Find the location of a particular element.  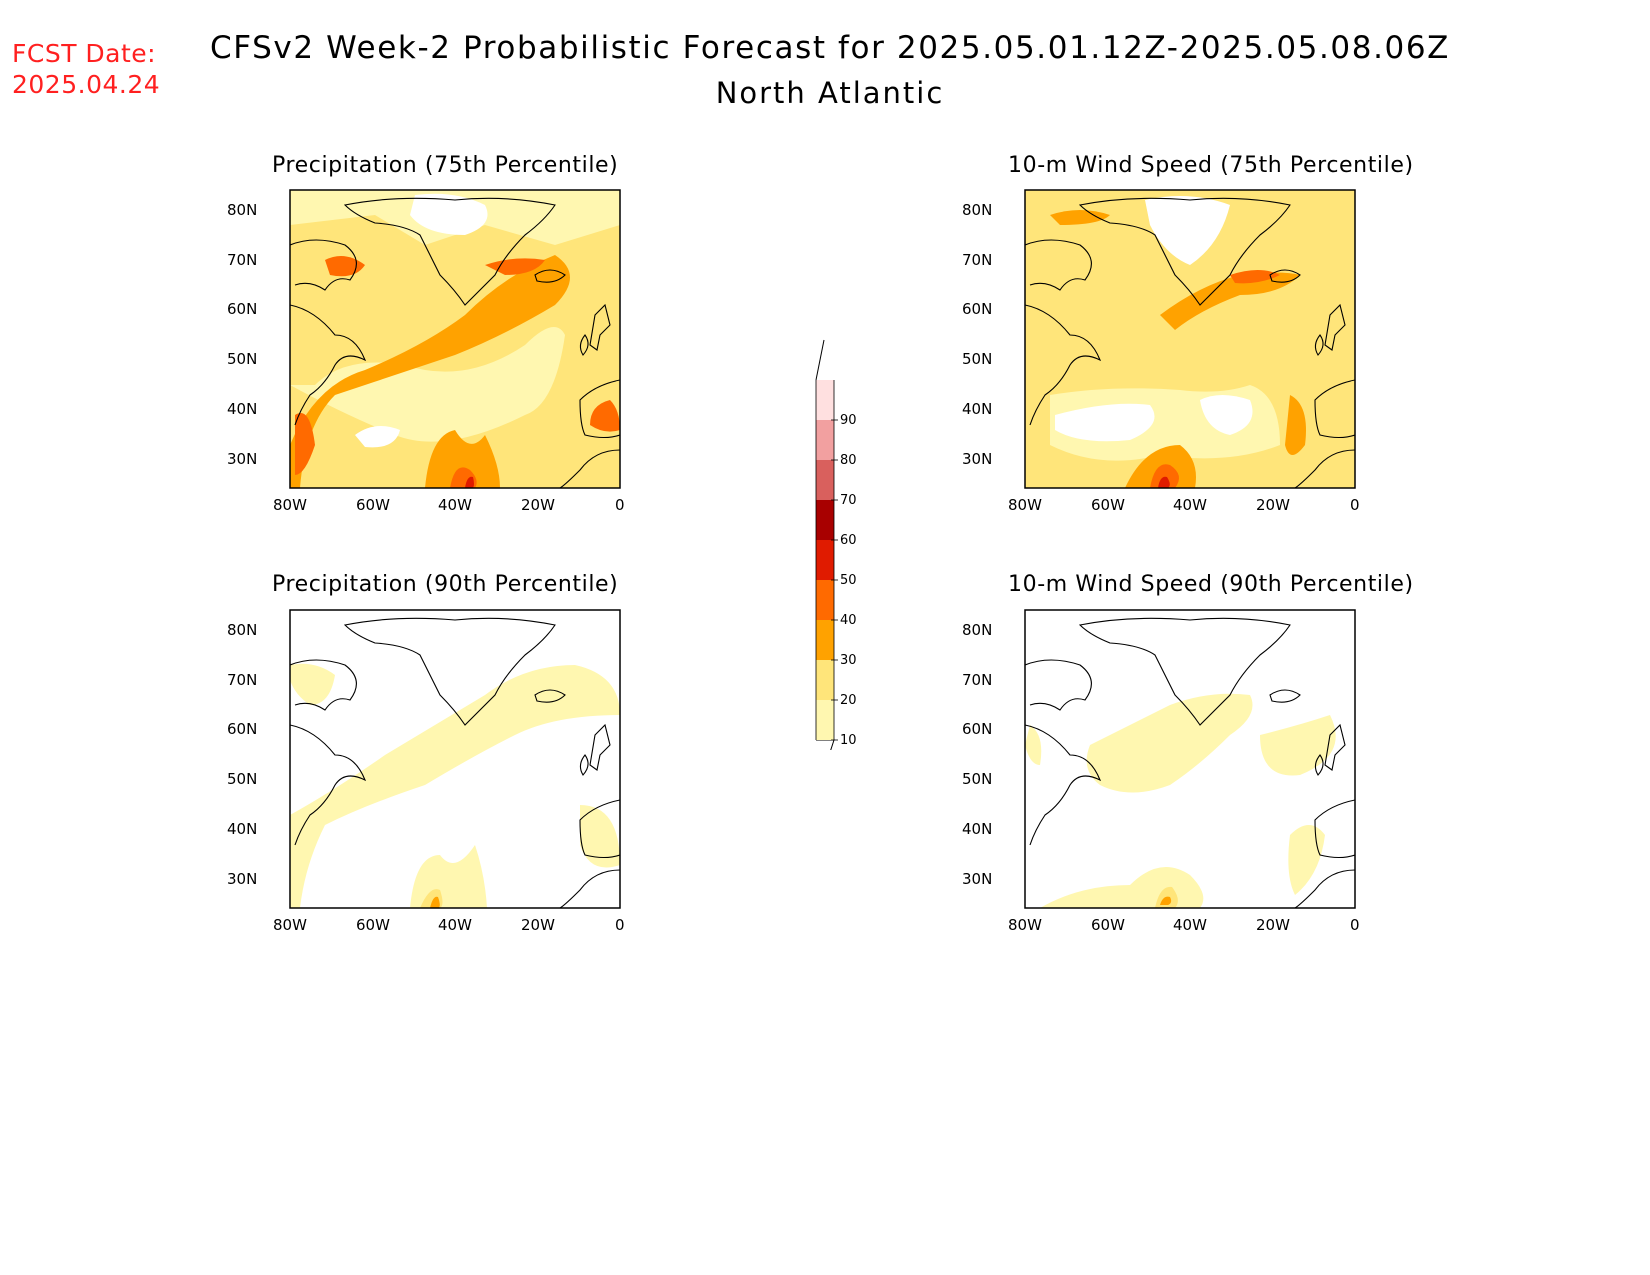

colorbar-top-tip is located at coordinates (820, 360).